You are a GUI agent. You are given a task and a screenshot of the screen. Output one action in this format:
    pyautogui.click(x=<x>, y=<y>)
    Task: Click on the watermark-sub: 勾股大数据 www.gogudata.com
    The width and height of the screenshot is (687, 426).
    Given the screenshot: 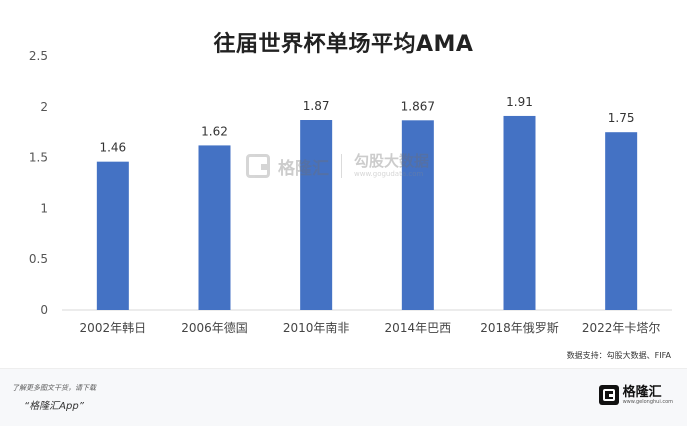 What is the action you would take?
    pyautogui.click(x=391, y=166)
    